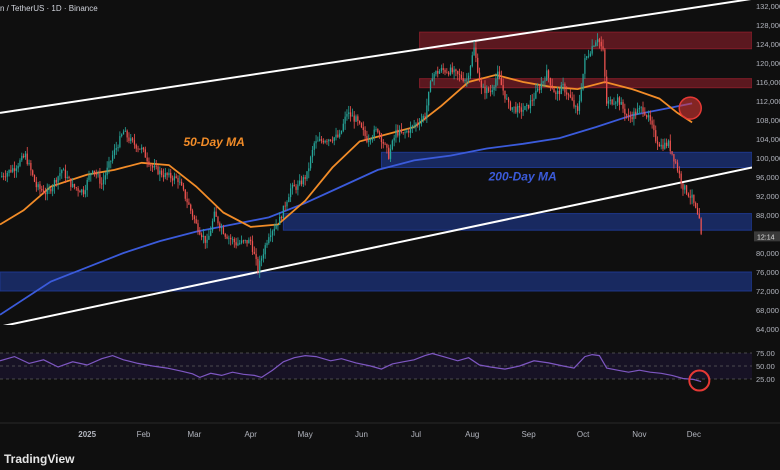  Describe the element at coordinates (768, 44) in the screenshot. I see `price-tick-label: 124,000` at that location.